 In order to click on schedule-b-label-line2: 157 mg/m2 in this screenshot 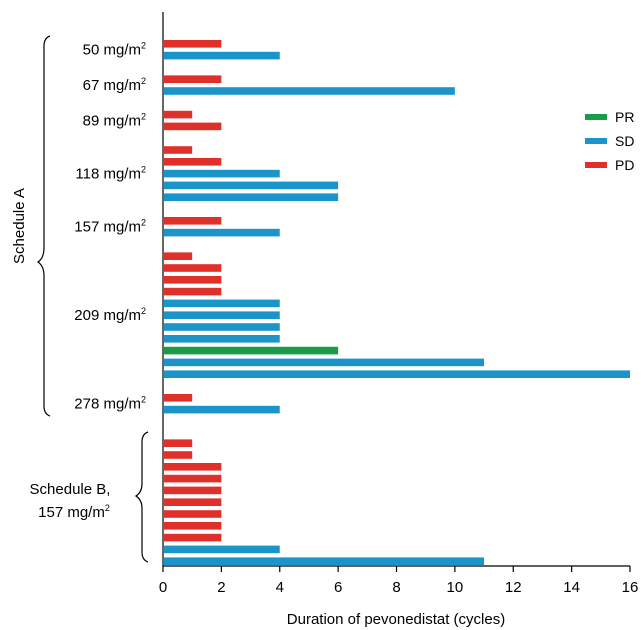, I will do `click(74, 512)`.